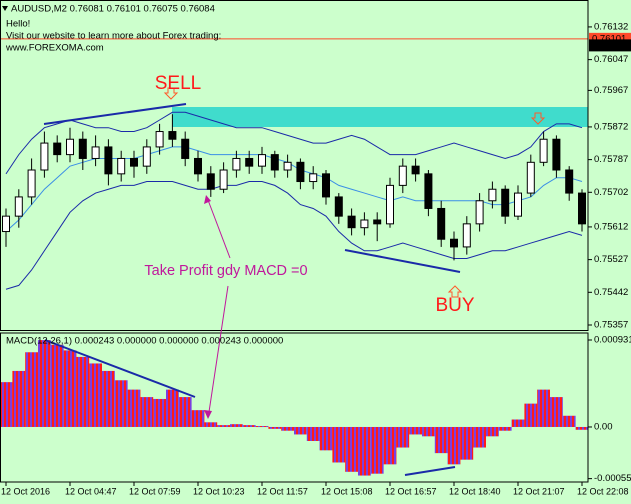  What do you see at coordinates (611, 192) in the screenshot?
I see `y-tick-label: 0.75702` at bounding box center [611, 192].